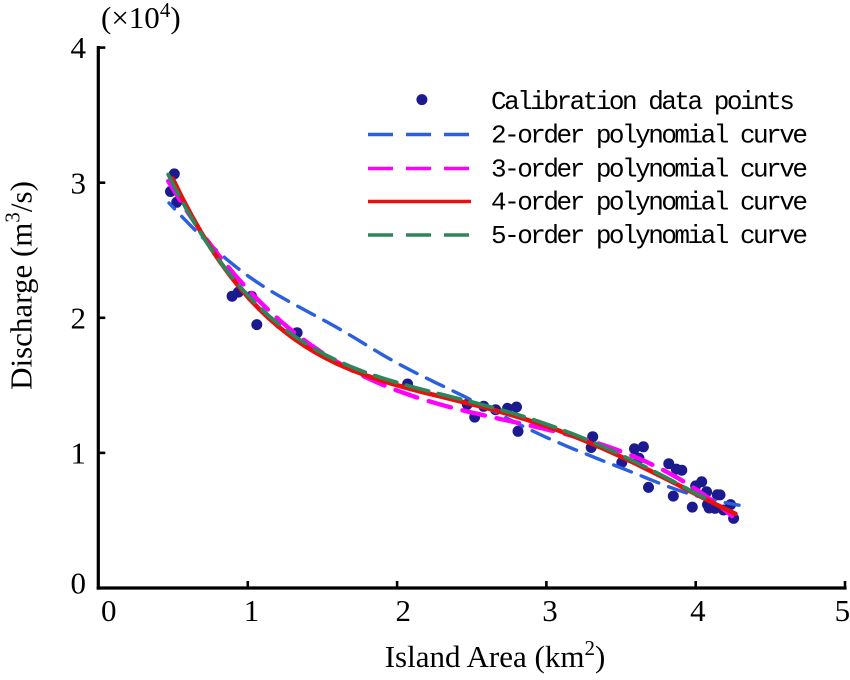 This screenshot has width=850, height=680. Describe the element at coordinates (495, 655) in the screenshot. I see `svg-text: Island Area (km2)` at that location.